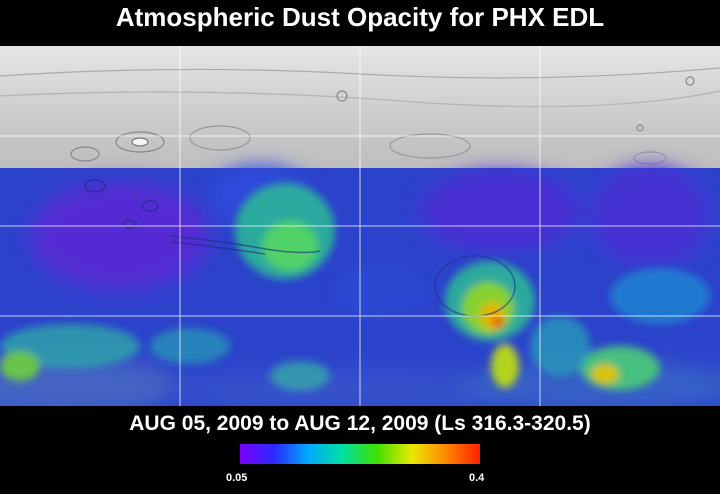  I want to click on colorbar, so click(360, 454).